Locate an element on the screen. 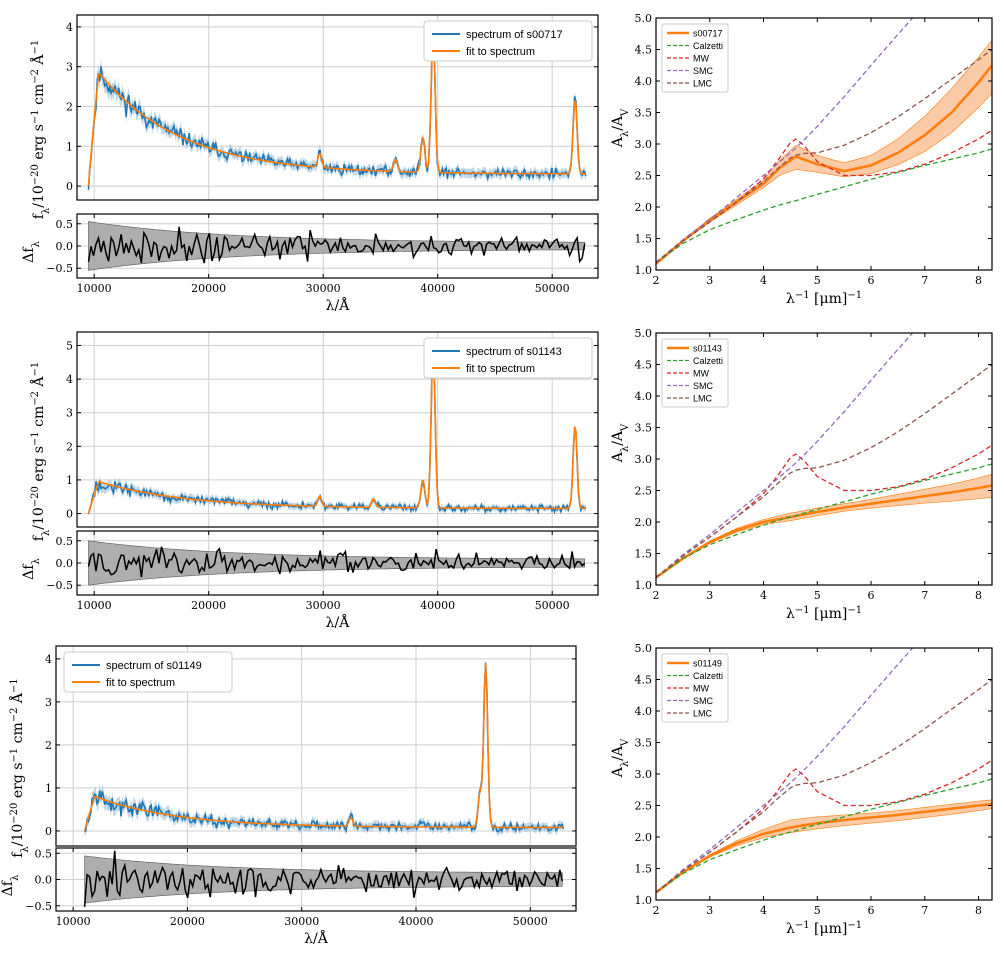 The image size is (1004, 954). legend: spectrum of s01143 fit to spectrum is located at coordinates (508, 358).